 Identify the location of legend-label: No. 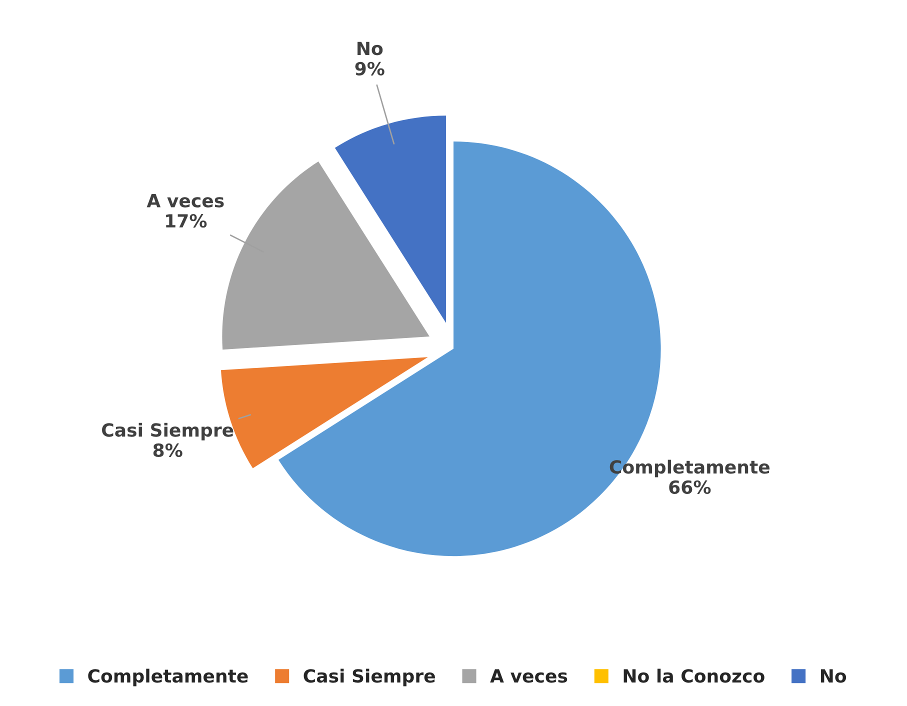
(833, 676).